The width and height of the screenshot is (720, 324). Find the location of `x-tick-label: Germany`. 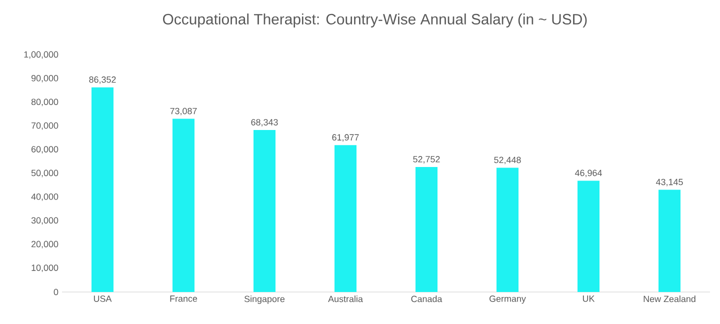

x-tick-label: Germany is located at coordinates (508, 300).